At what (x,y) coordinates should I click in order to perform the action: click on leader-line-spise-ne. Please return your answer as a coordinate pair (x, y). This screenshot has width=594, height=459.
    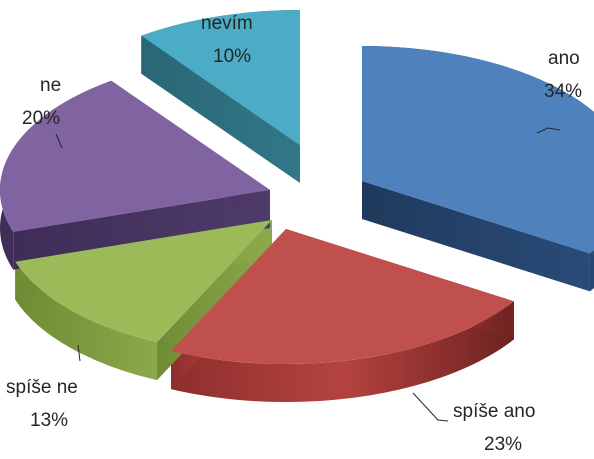
    Looking at the image, I should click on (79, 353).